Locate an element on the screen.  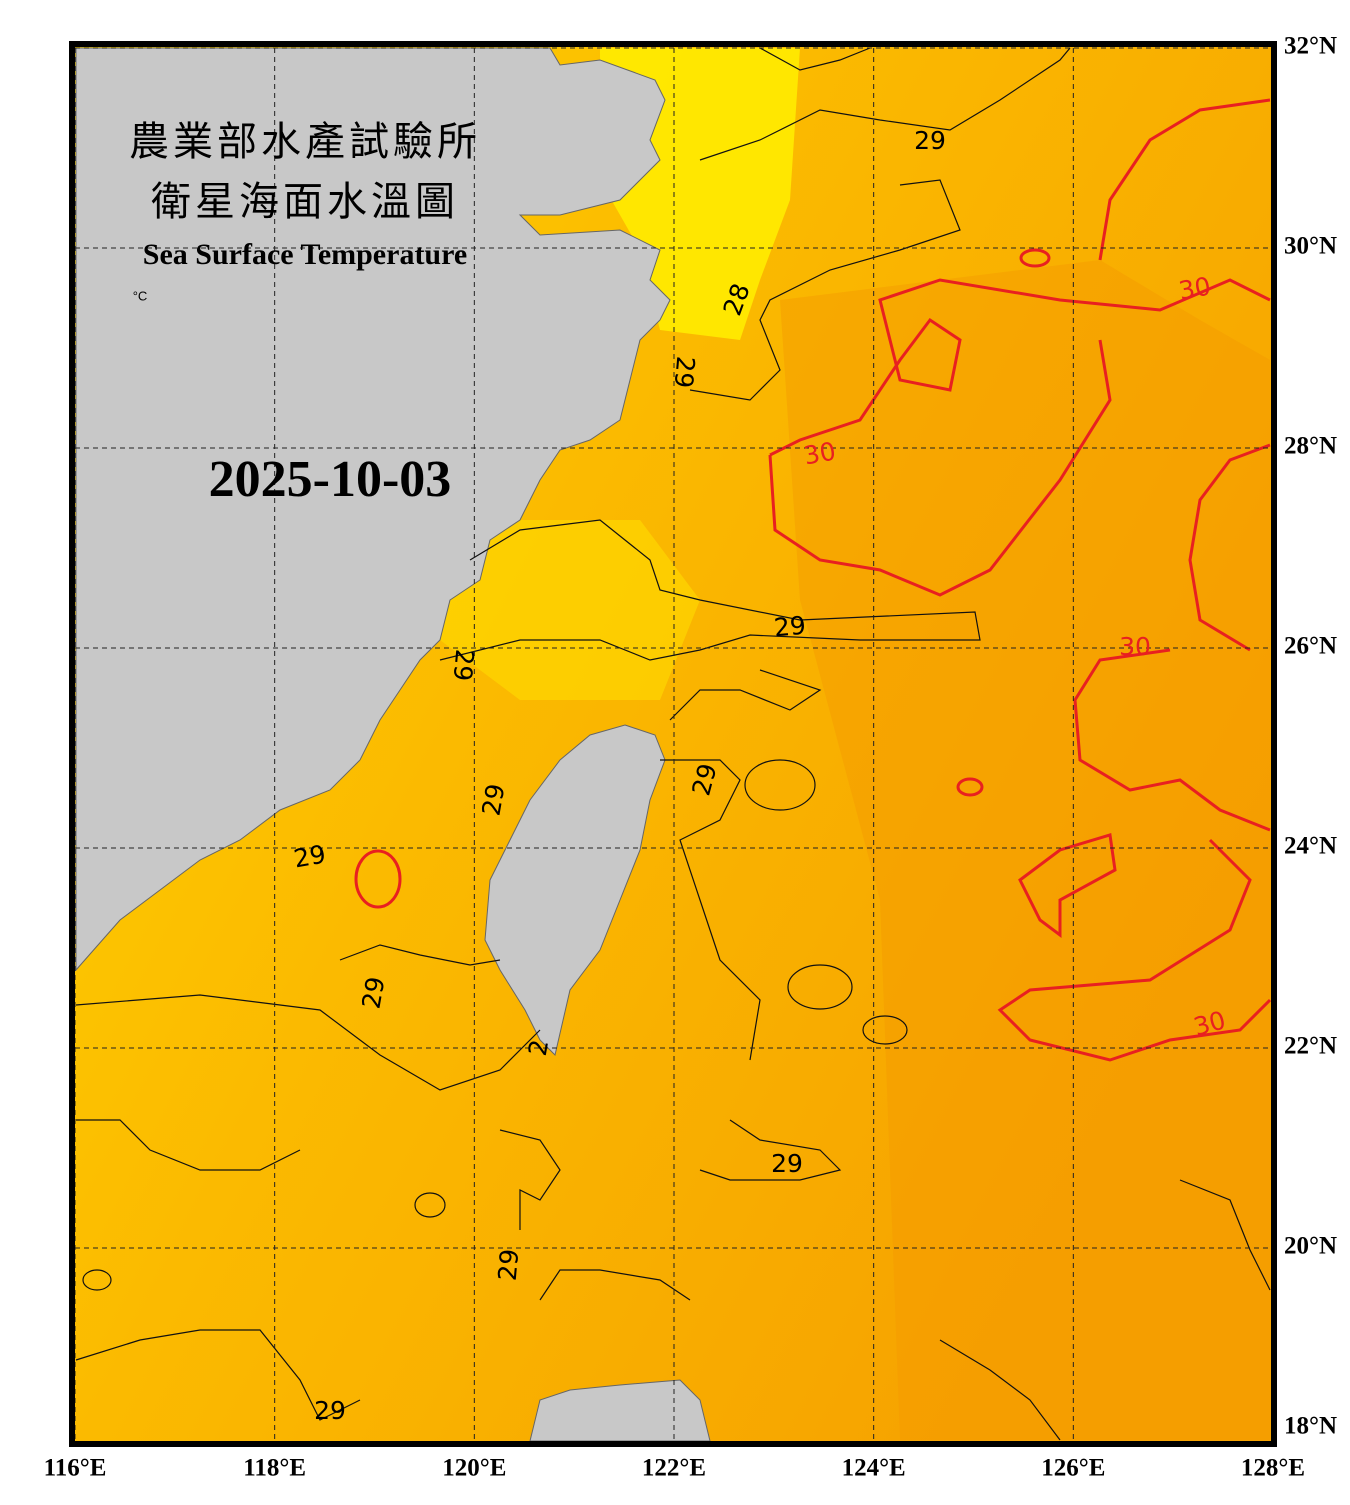
lon-label: 116°E is located at coordinates (75, 1468).